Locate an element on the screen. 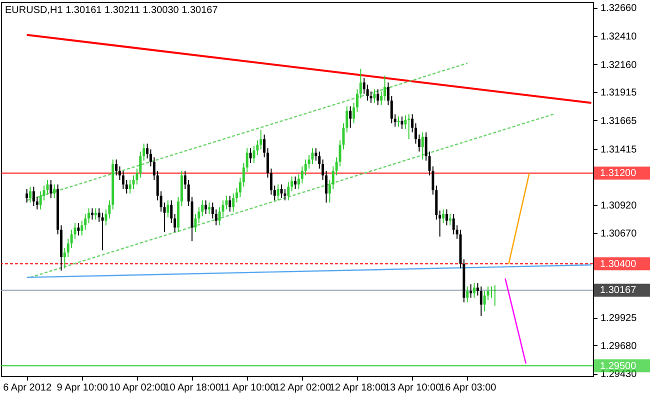  y-tick-label: 1.30670 is located at coordinates (619, 234).